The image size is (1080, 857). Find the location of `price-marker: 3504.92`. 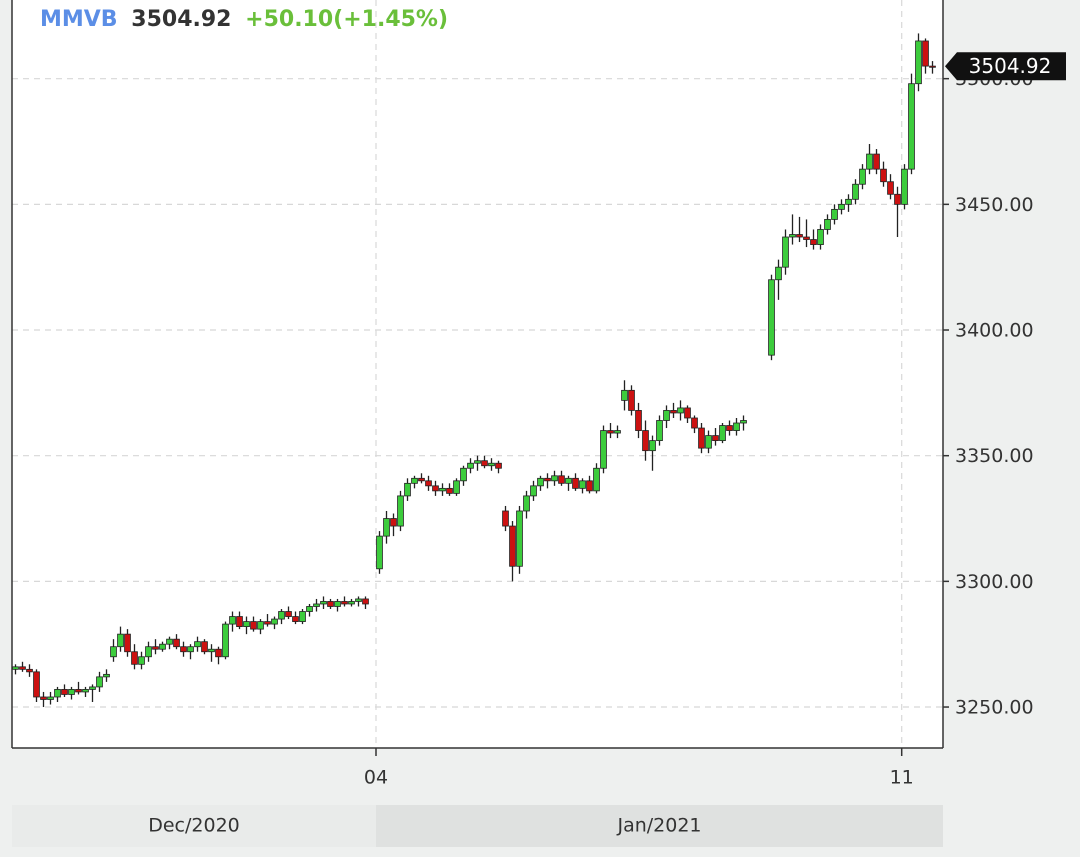

price-marker: 3504.92 is located at coordinates (1005, 66).